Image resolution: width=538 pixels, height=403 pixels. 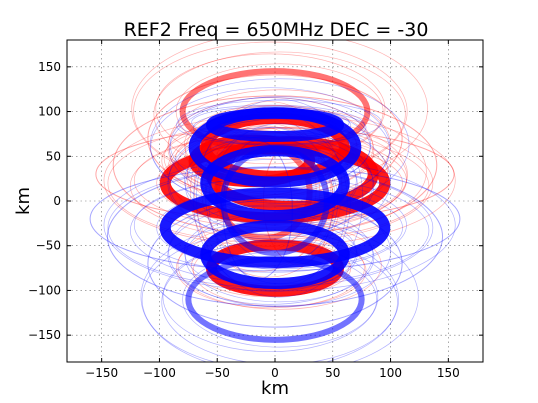 I want to click on x-tick-label: 100, so click(x=390, y=373).